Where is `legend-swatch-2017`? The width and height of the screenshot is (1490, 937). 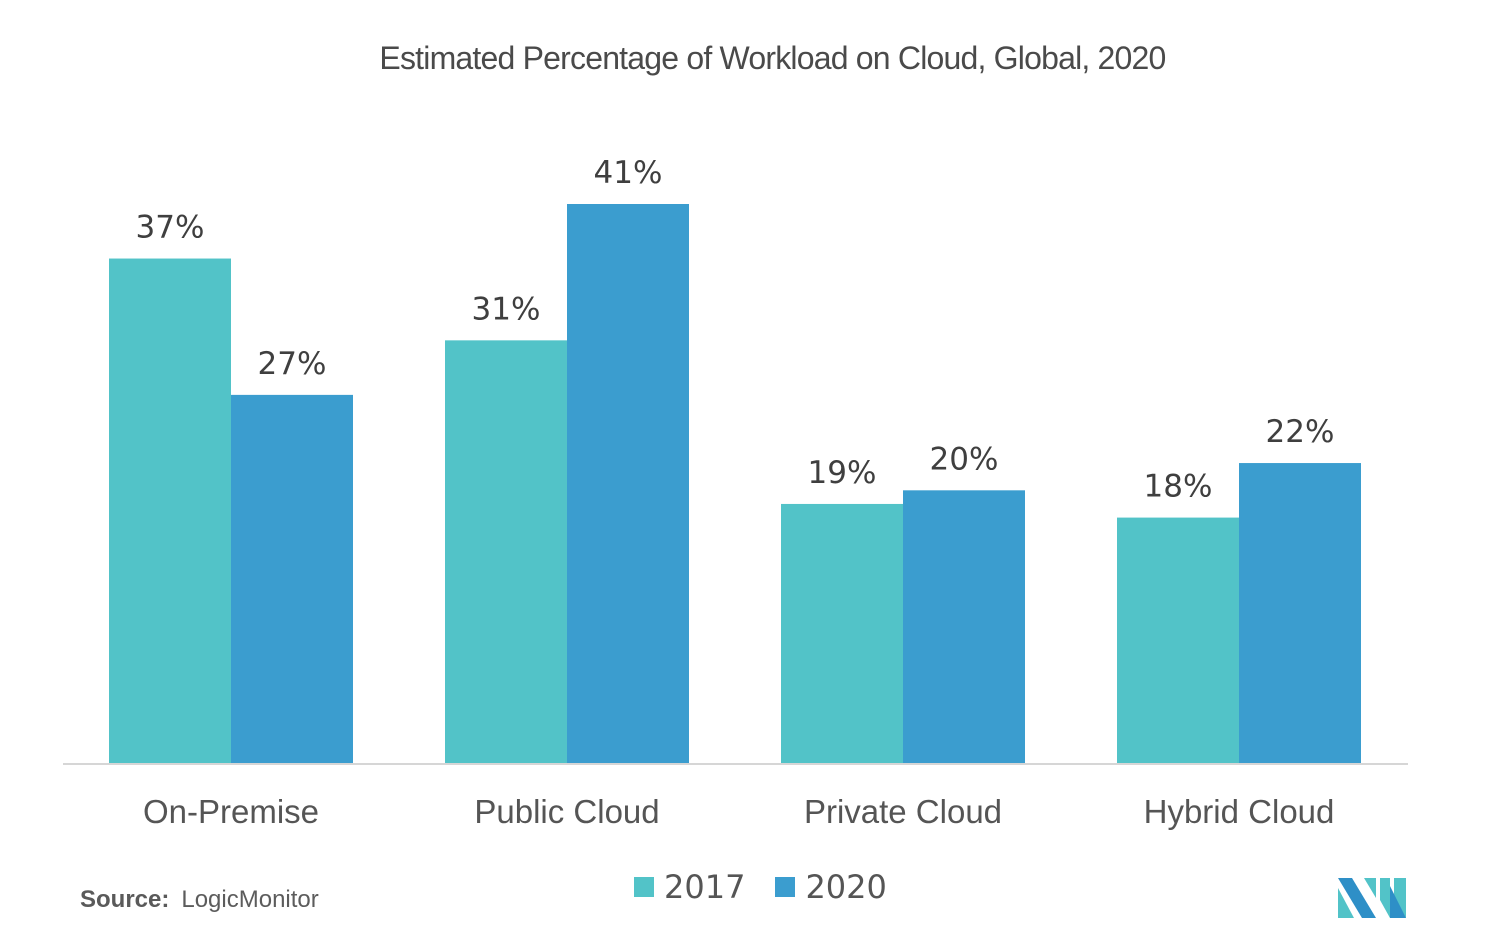
legend-swatch-2017 is located at coordinates (644, 887).